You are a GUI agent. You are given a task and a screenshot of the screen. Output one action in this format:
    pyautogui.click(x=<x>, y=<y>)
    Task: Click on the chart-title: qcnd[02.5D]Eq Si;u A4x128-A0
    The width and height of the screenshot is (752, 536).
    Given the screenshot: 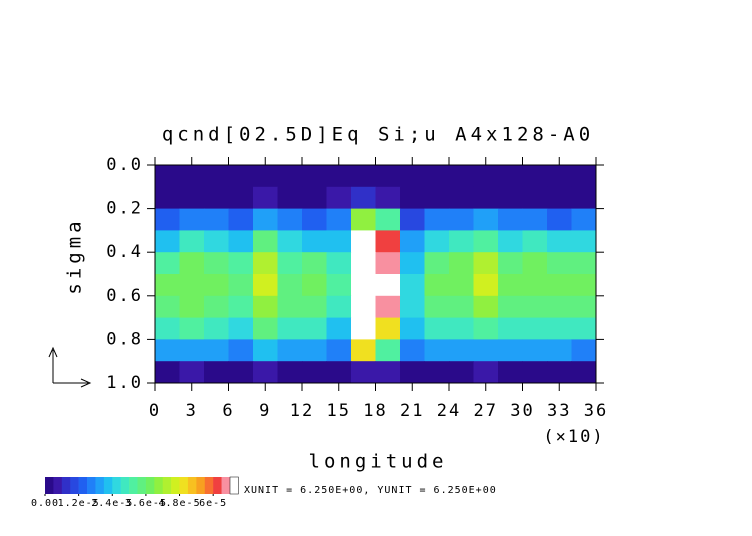 What is the action you would take?
    pyautogui.click(x=378, y=135)
    